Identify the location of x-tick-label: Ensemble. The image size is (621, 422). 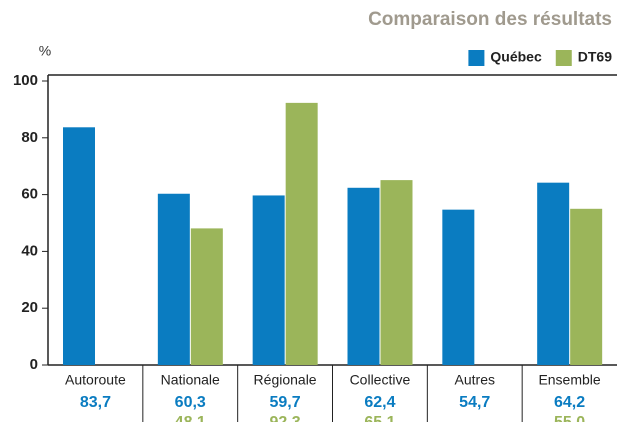
(569, 380).